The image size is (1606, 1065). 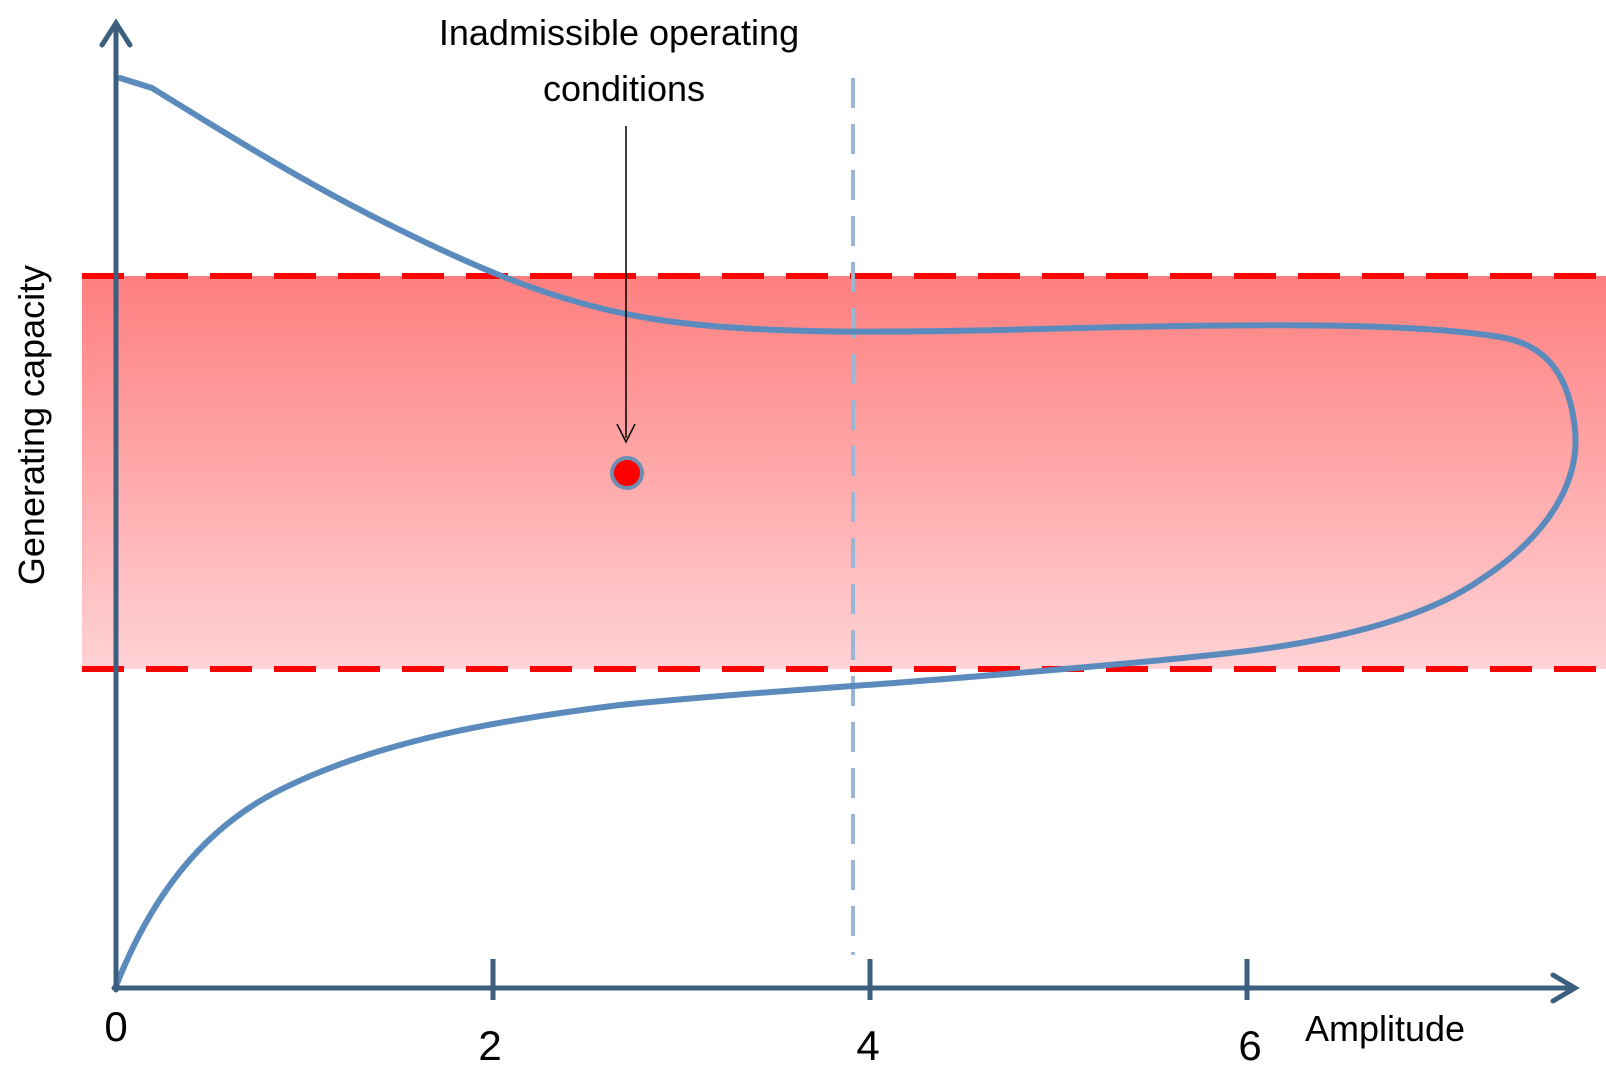 I want to click on x-axis-arrowhead, so click(x=1565, y=988).